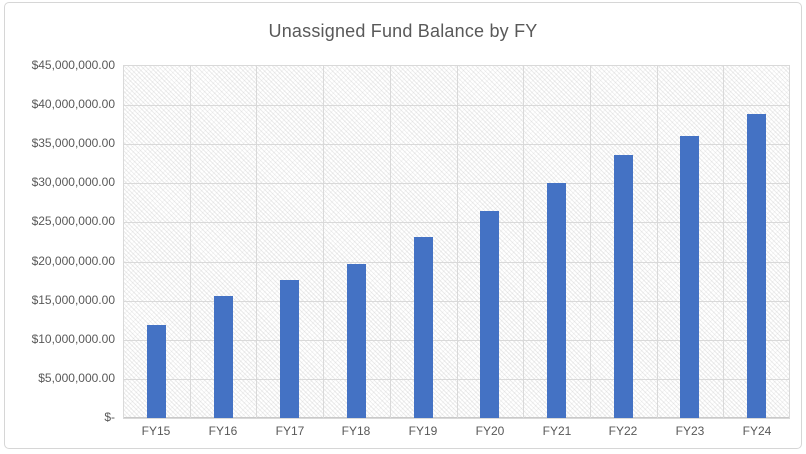 The width and height of the screenshot is (806, 454). I want to click on y-axis-tick-label: $-, so click(109, 417).